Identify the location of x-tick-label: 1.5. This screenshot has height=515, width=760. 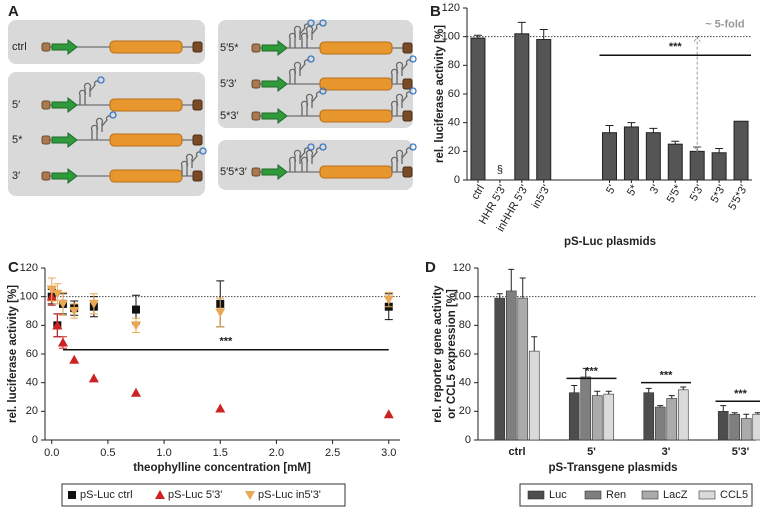
(220, 453).